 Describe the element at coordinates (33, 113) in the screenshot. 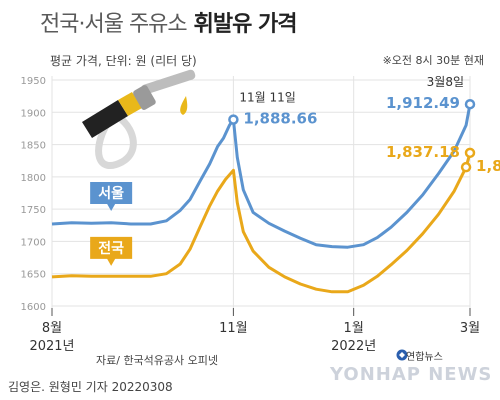

I see `y-tick-label: 1900` at that location.